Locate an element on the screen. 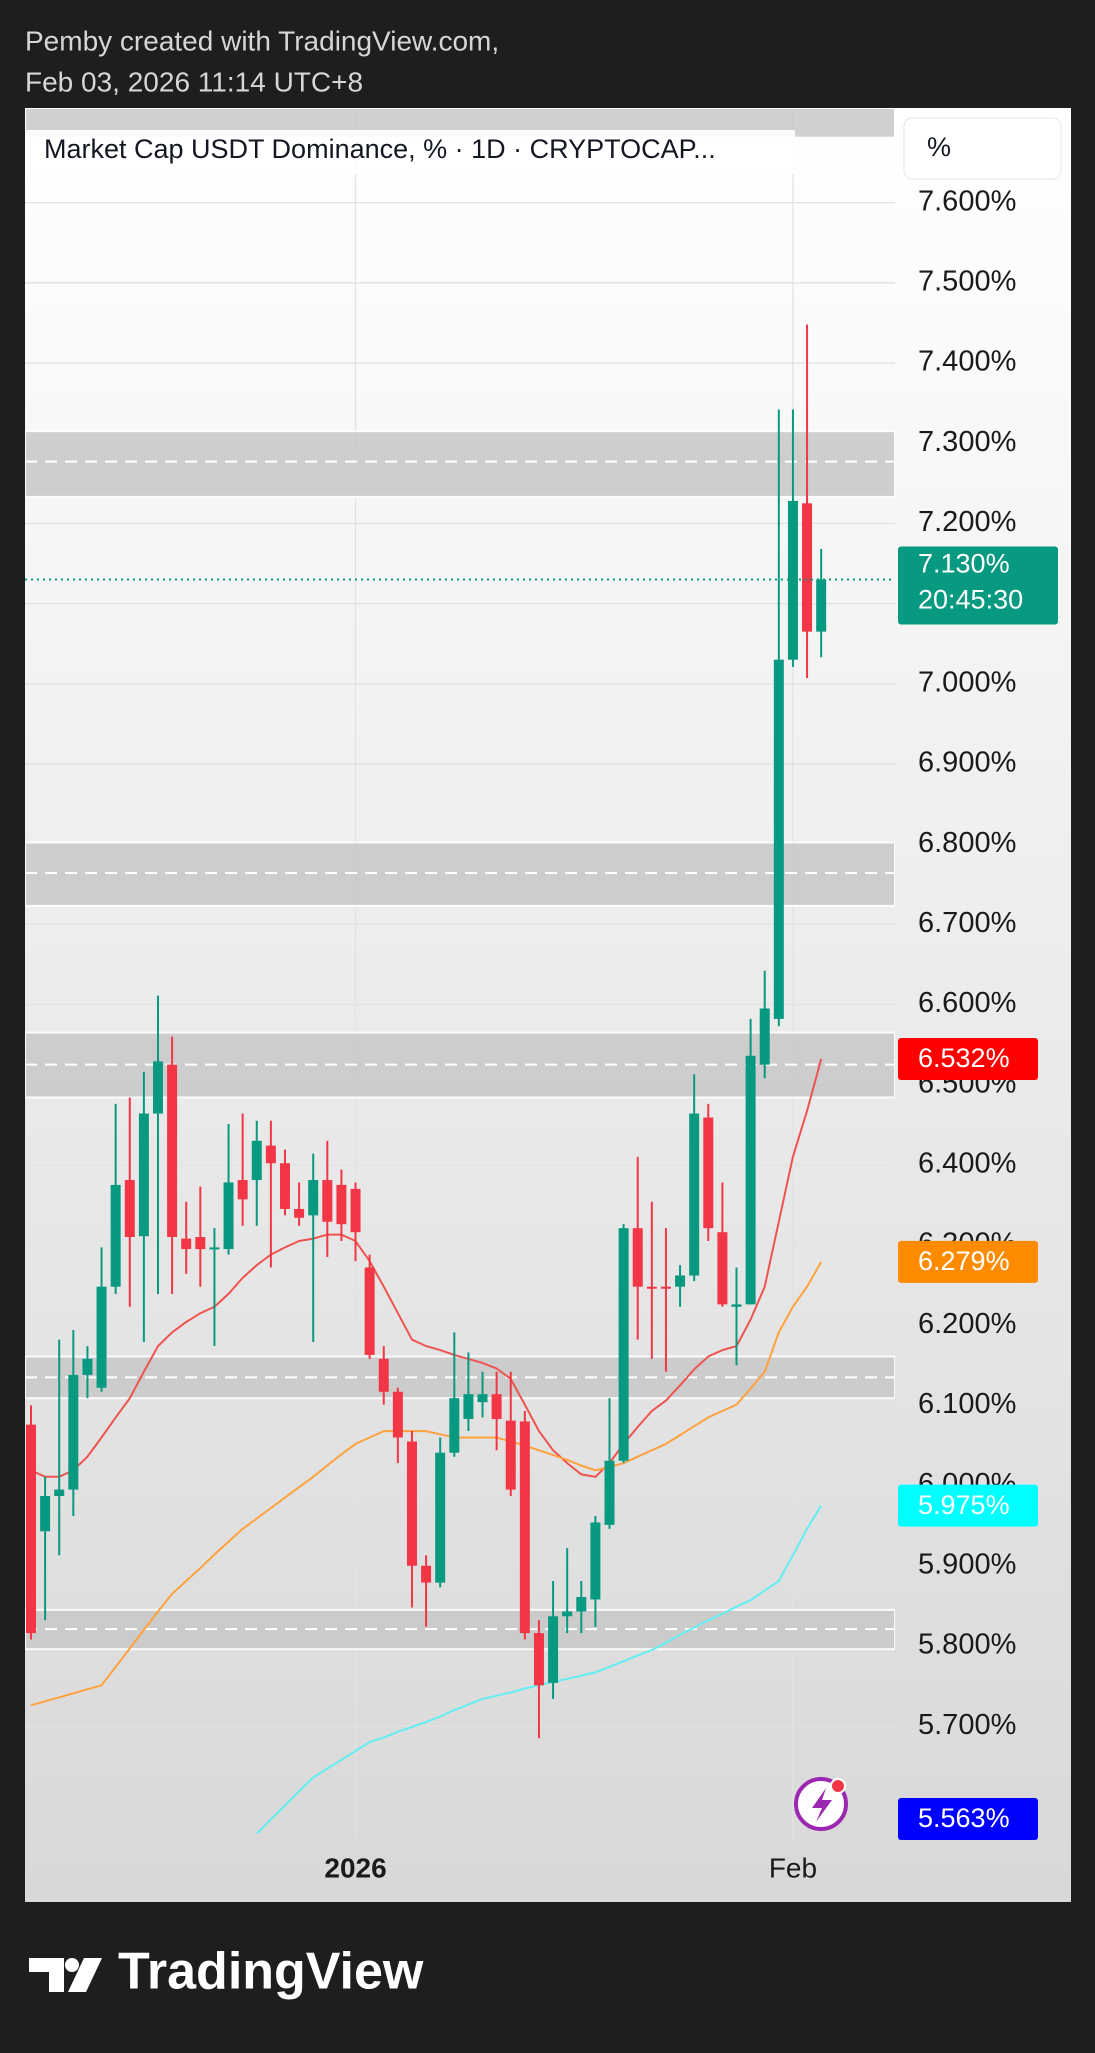  price-badge-label: 6.532% is located at coordinates (964, 1058).